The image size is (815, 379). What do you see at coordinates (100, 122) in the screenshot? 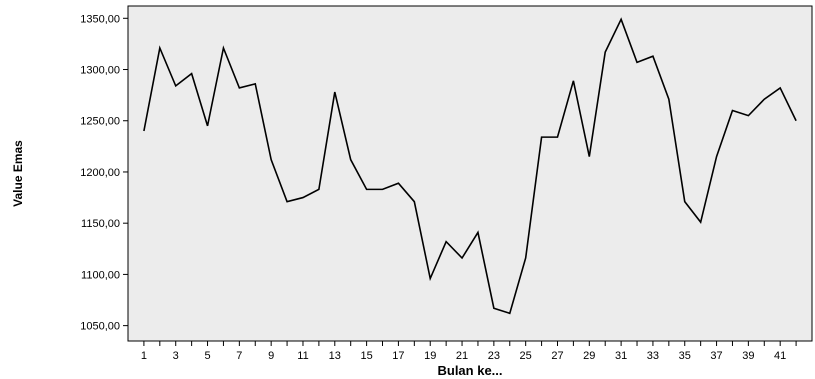
I see `y-tick-label: 1250,00` at bounding box center [100, 122].